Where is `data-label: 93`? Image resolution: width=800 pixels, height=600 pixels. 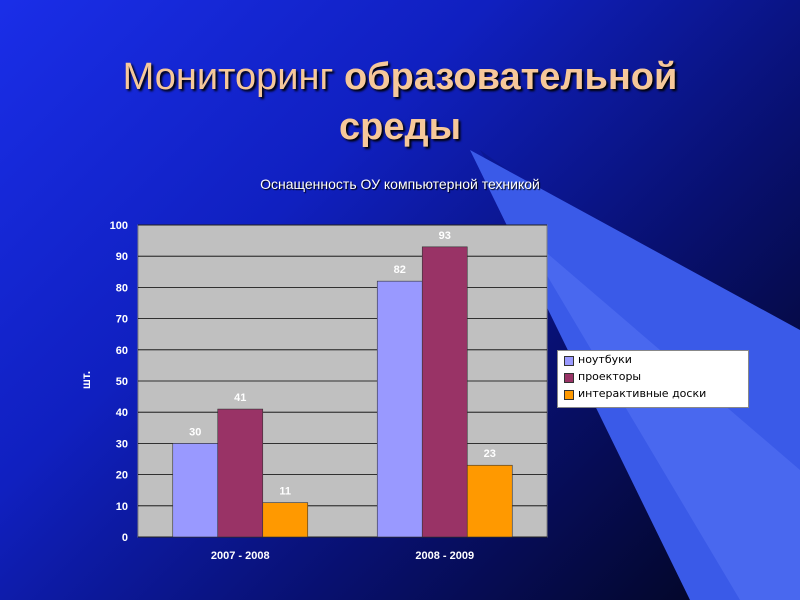
data-label: 93 is located at coordinates (445, 236).